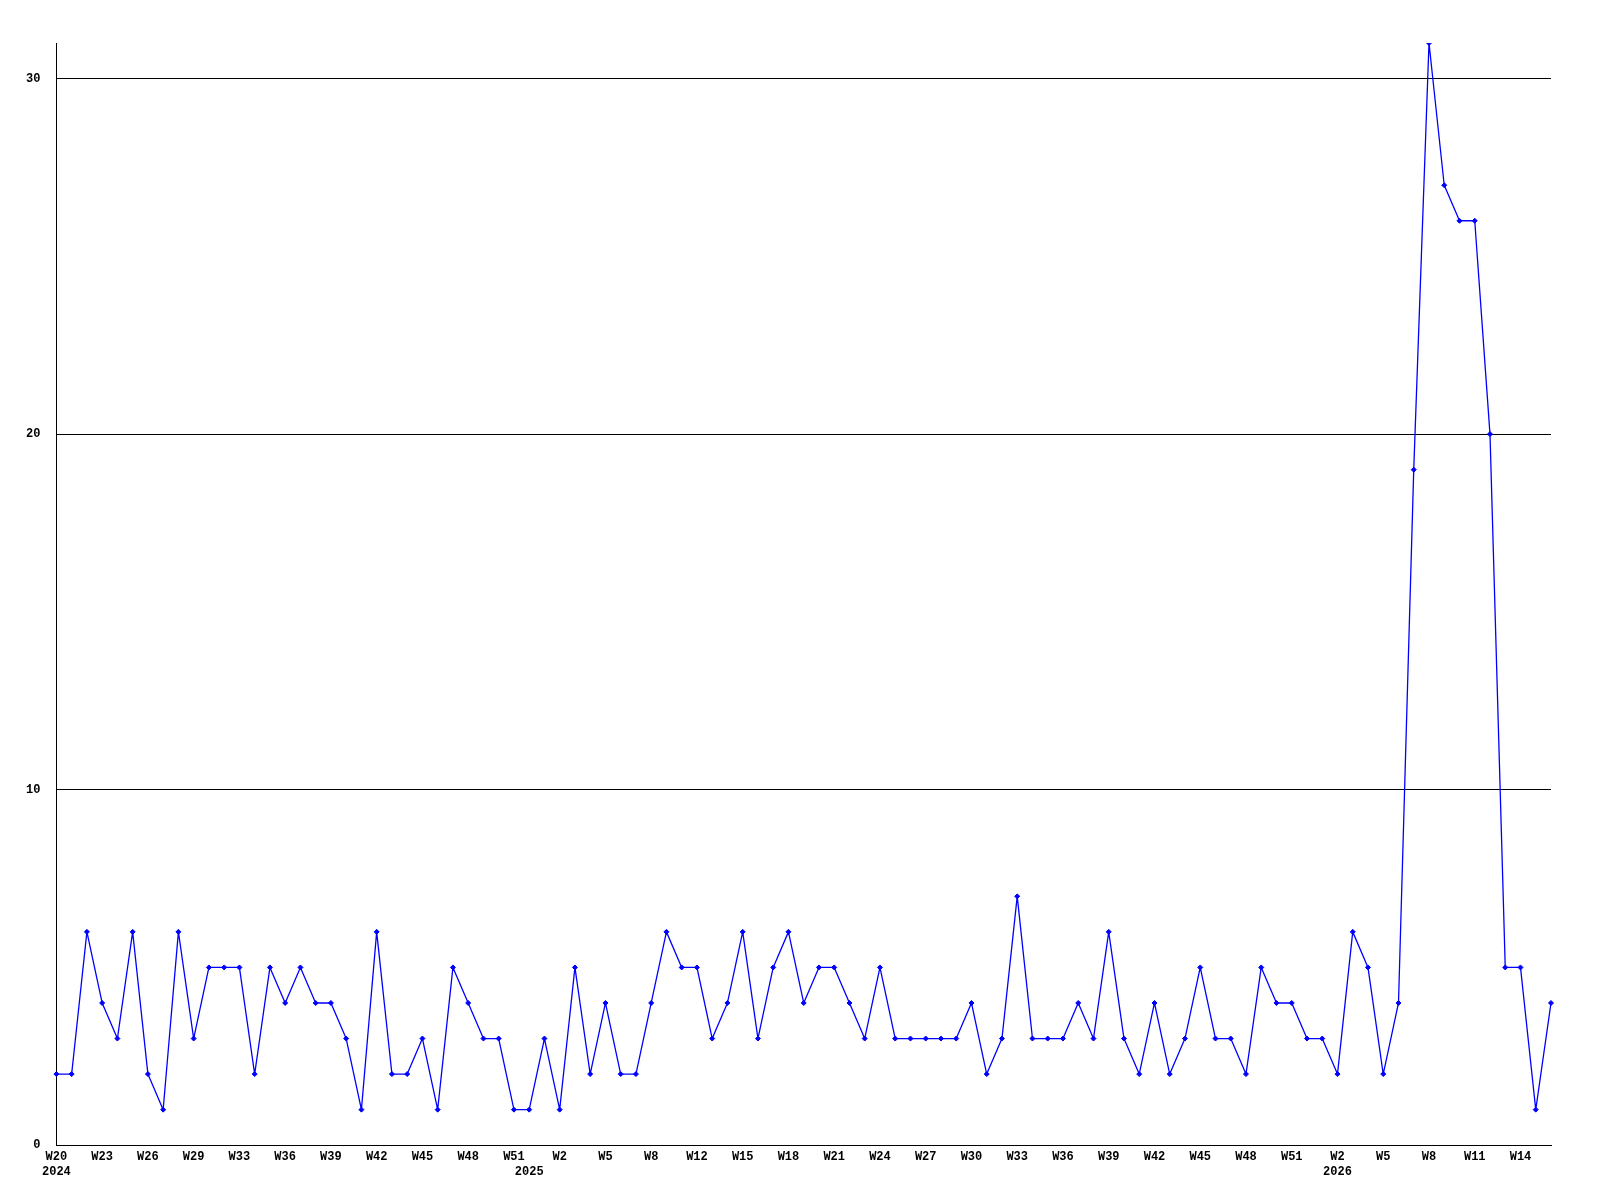 This screenshot has width=1600, height=1200. Describe the element at coordinates (925, 1157) in the screenshot. I see `x-tick-label: W27` at that location.